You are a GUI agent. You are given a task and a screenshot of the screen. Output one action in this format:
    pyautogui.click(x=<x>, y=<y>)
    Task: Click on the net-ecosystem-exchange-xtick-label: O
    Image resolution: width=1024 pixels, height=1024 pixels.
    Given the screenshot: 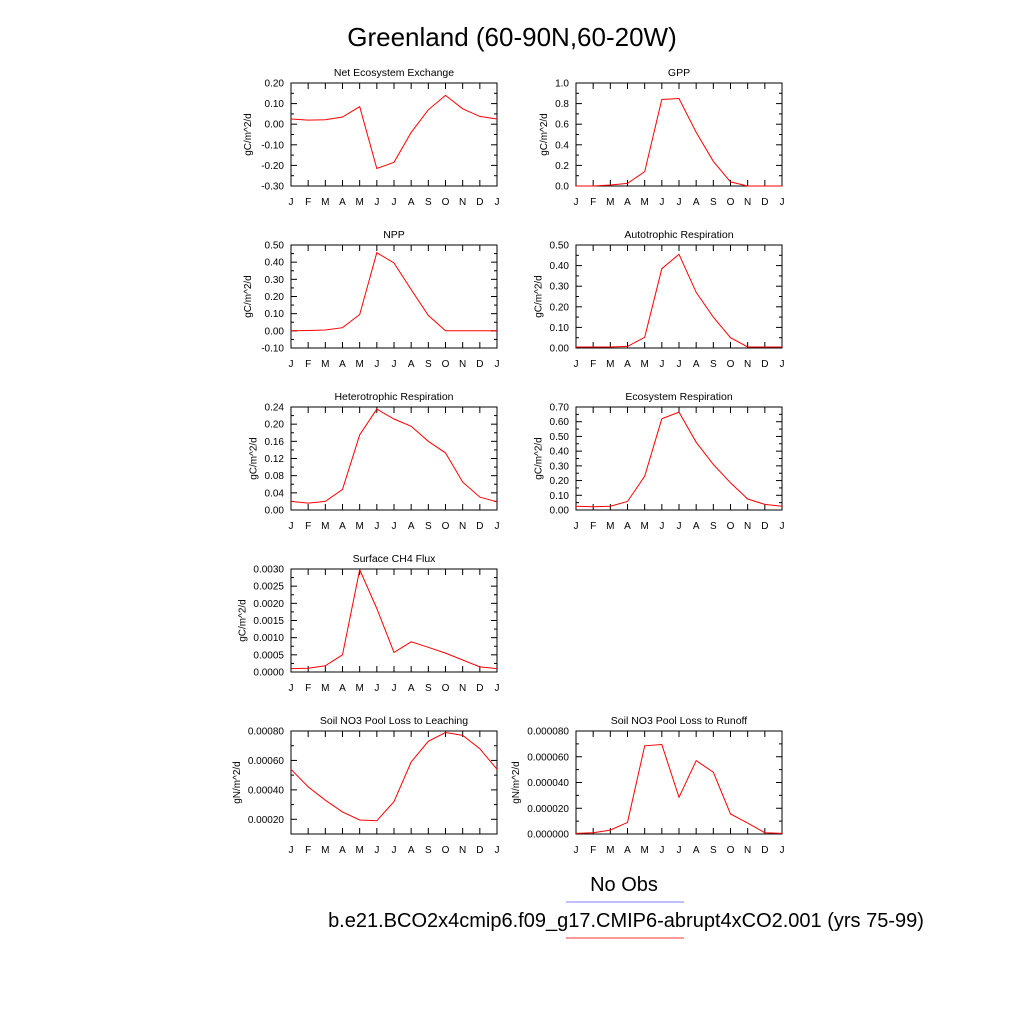 What is the action you would take?
    pyautogui.click(x=446, y=202)
    